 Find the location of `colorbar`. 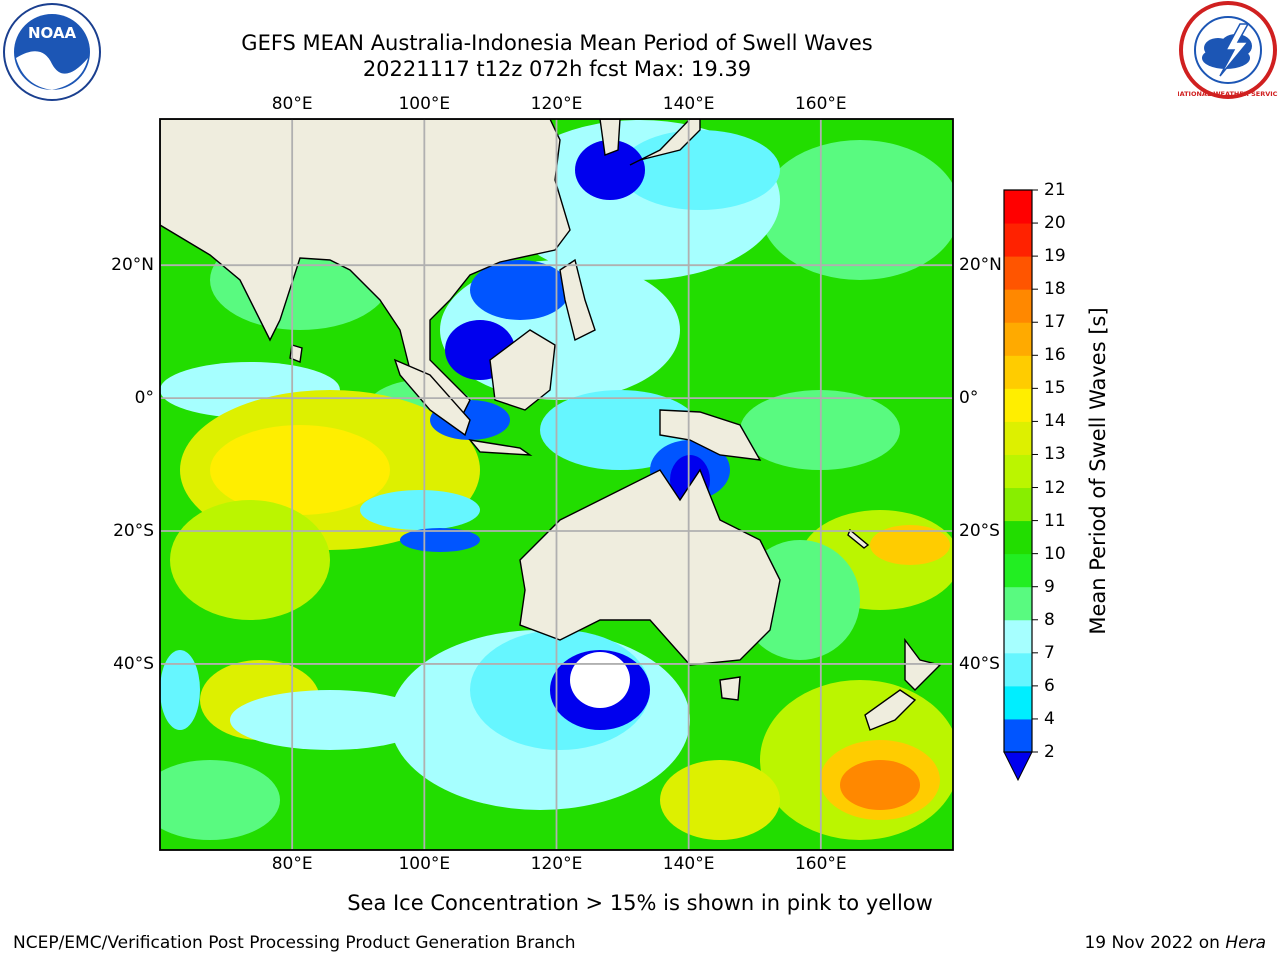

colorbar is located at coordinates (1020, 485).